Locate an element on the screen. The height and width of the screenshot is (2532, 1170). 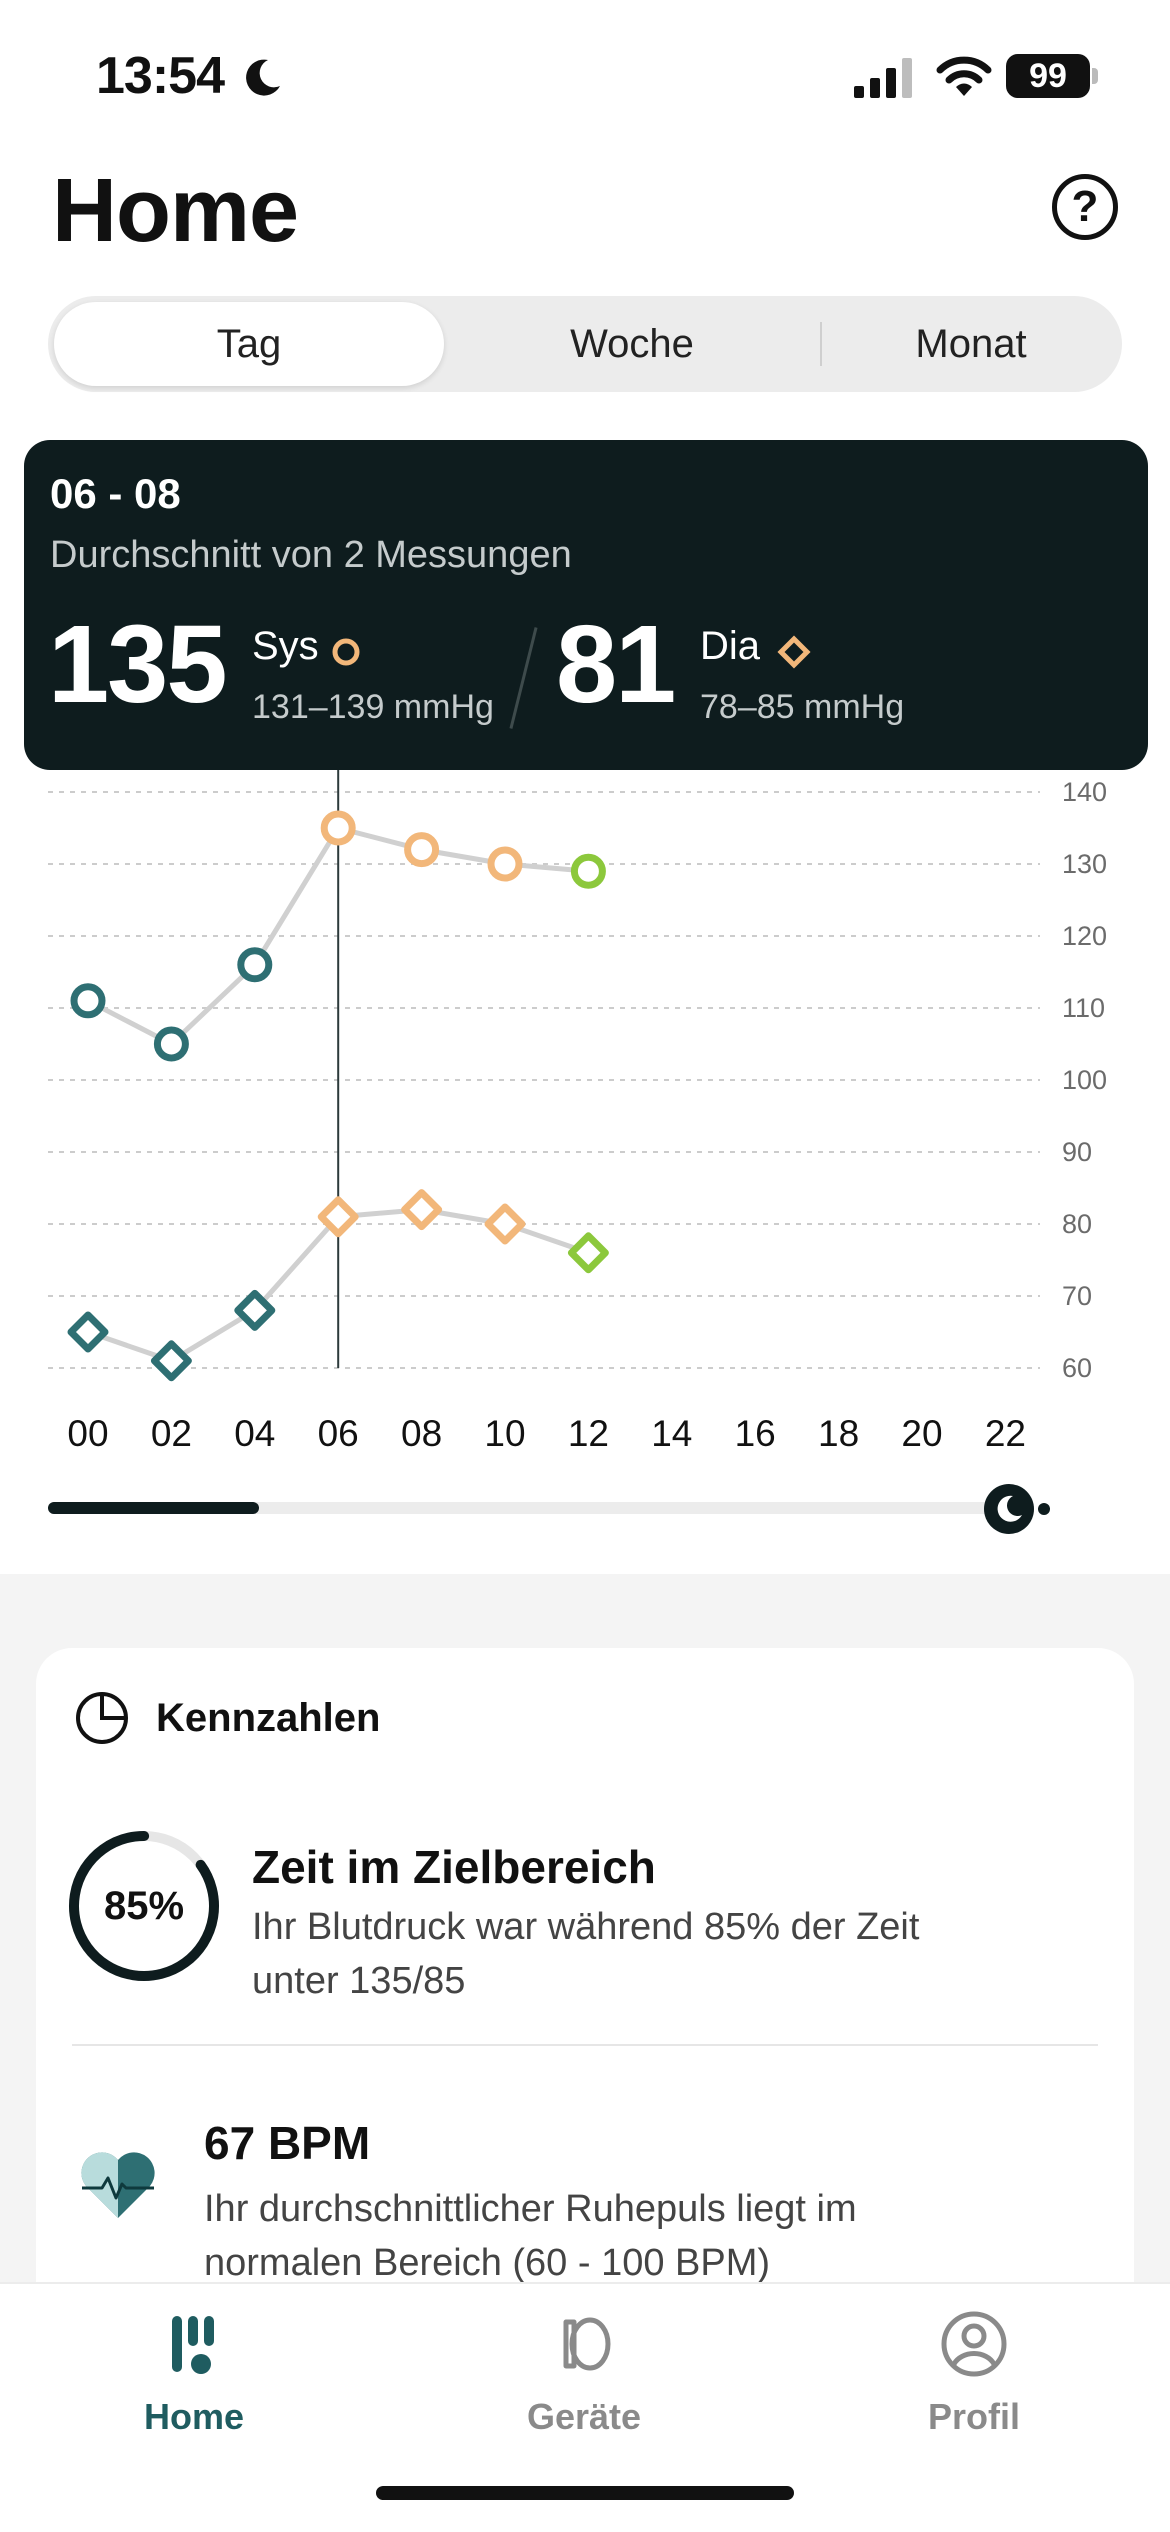
period-tabs: Tag Woche Monat is located at coordinates (585, 344).